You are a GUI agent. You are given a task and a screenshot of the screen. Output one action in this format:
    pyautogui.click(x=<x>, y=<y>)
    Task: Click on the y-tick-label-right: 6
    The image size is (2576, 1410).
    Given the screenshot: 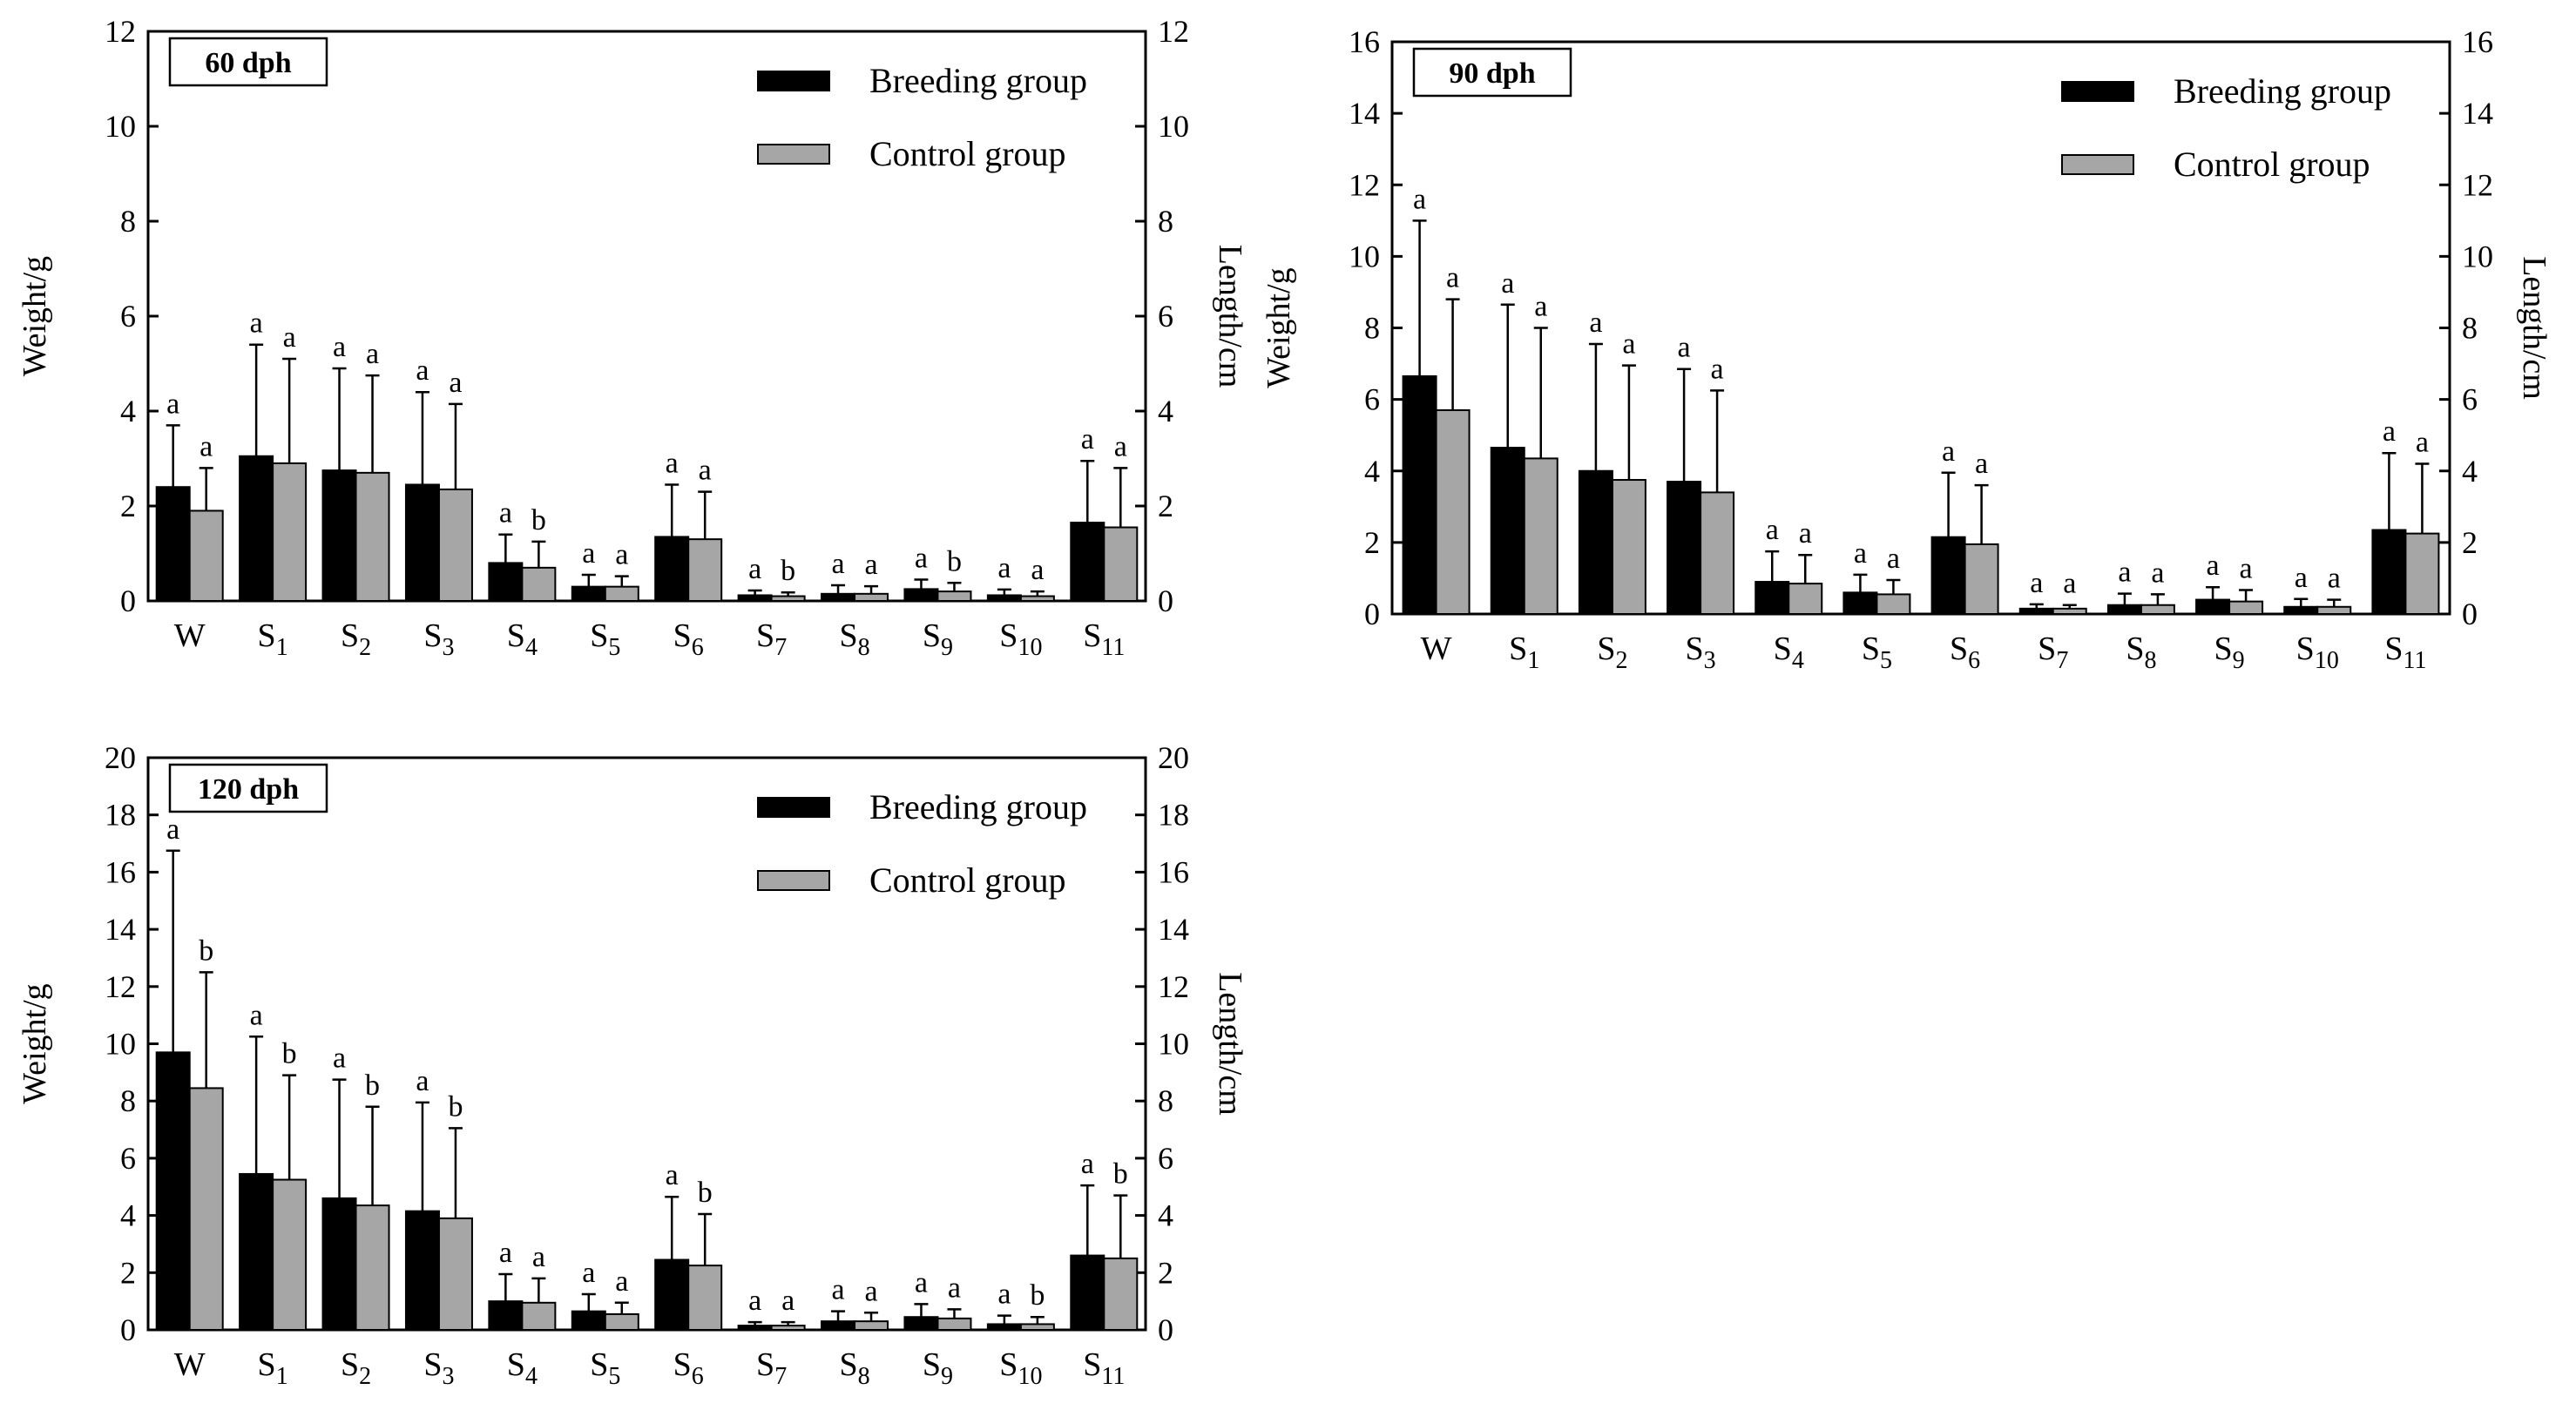 What is the action you would take?
    pyautogui.click(x=1165, y=316)
    